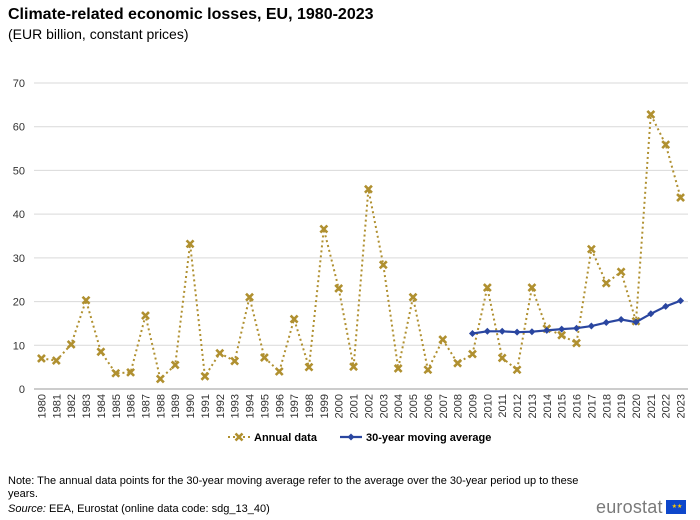  I want to click on x-tick-label: 2015, so click(563, 406).